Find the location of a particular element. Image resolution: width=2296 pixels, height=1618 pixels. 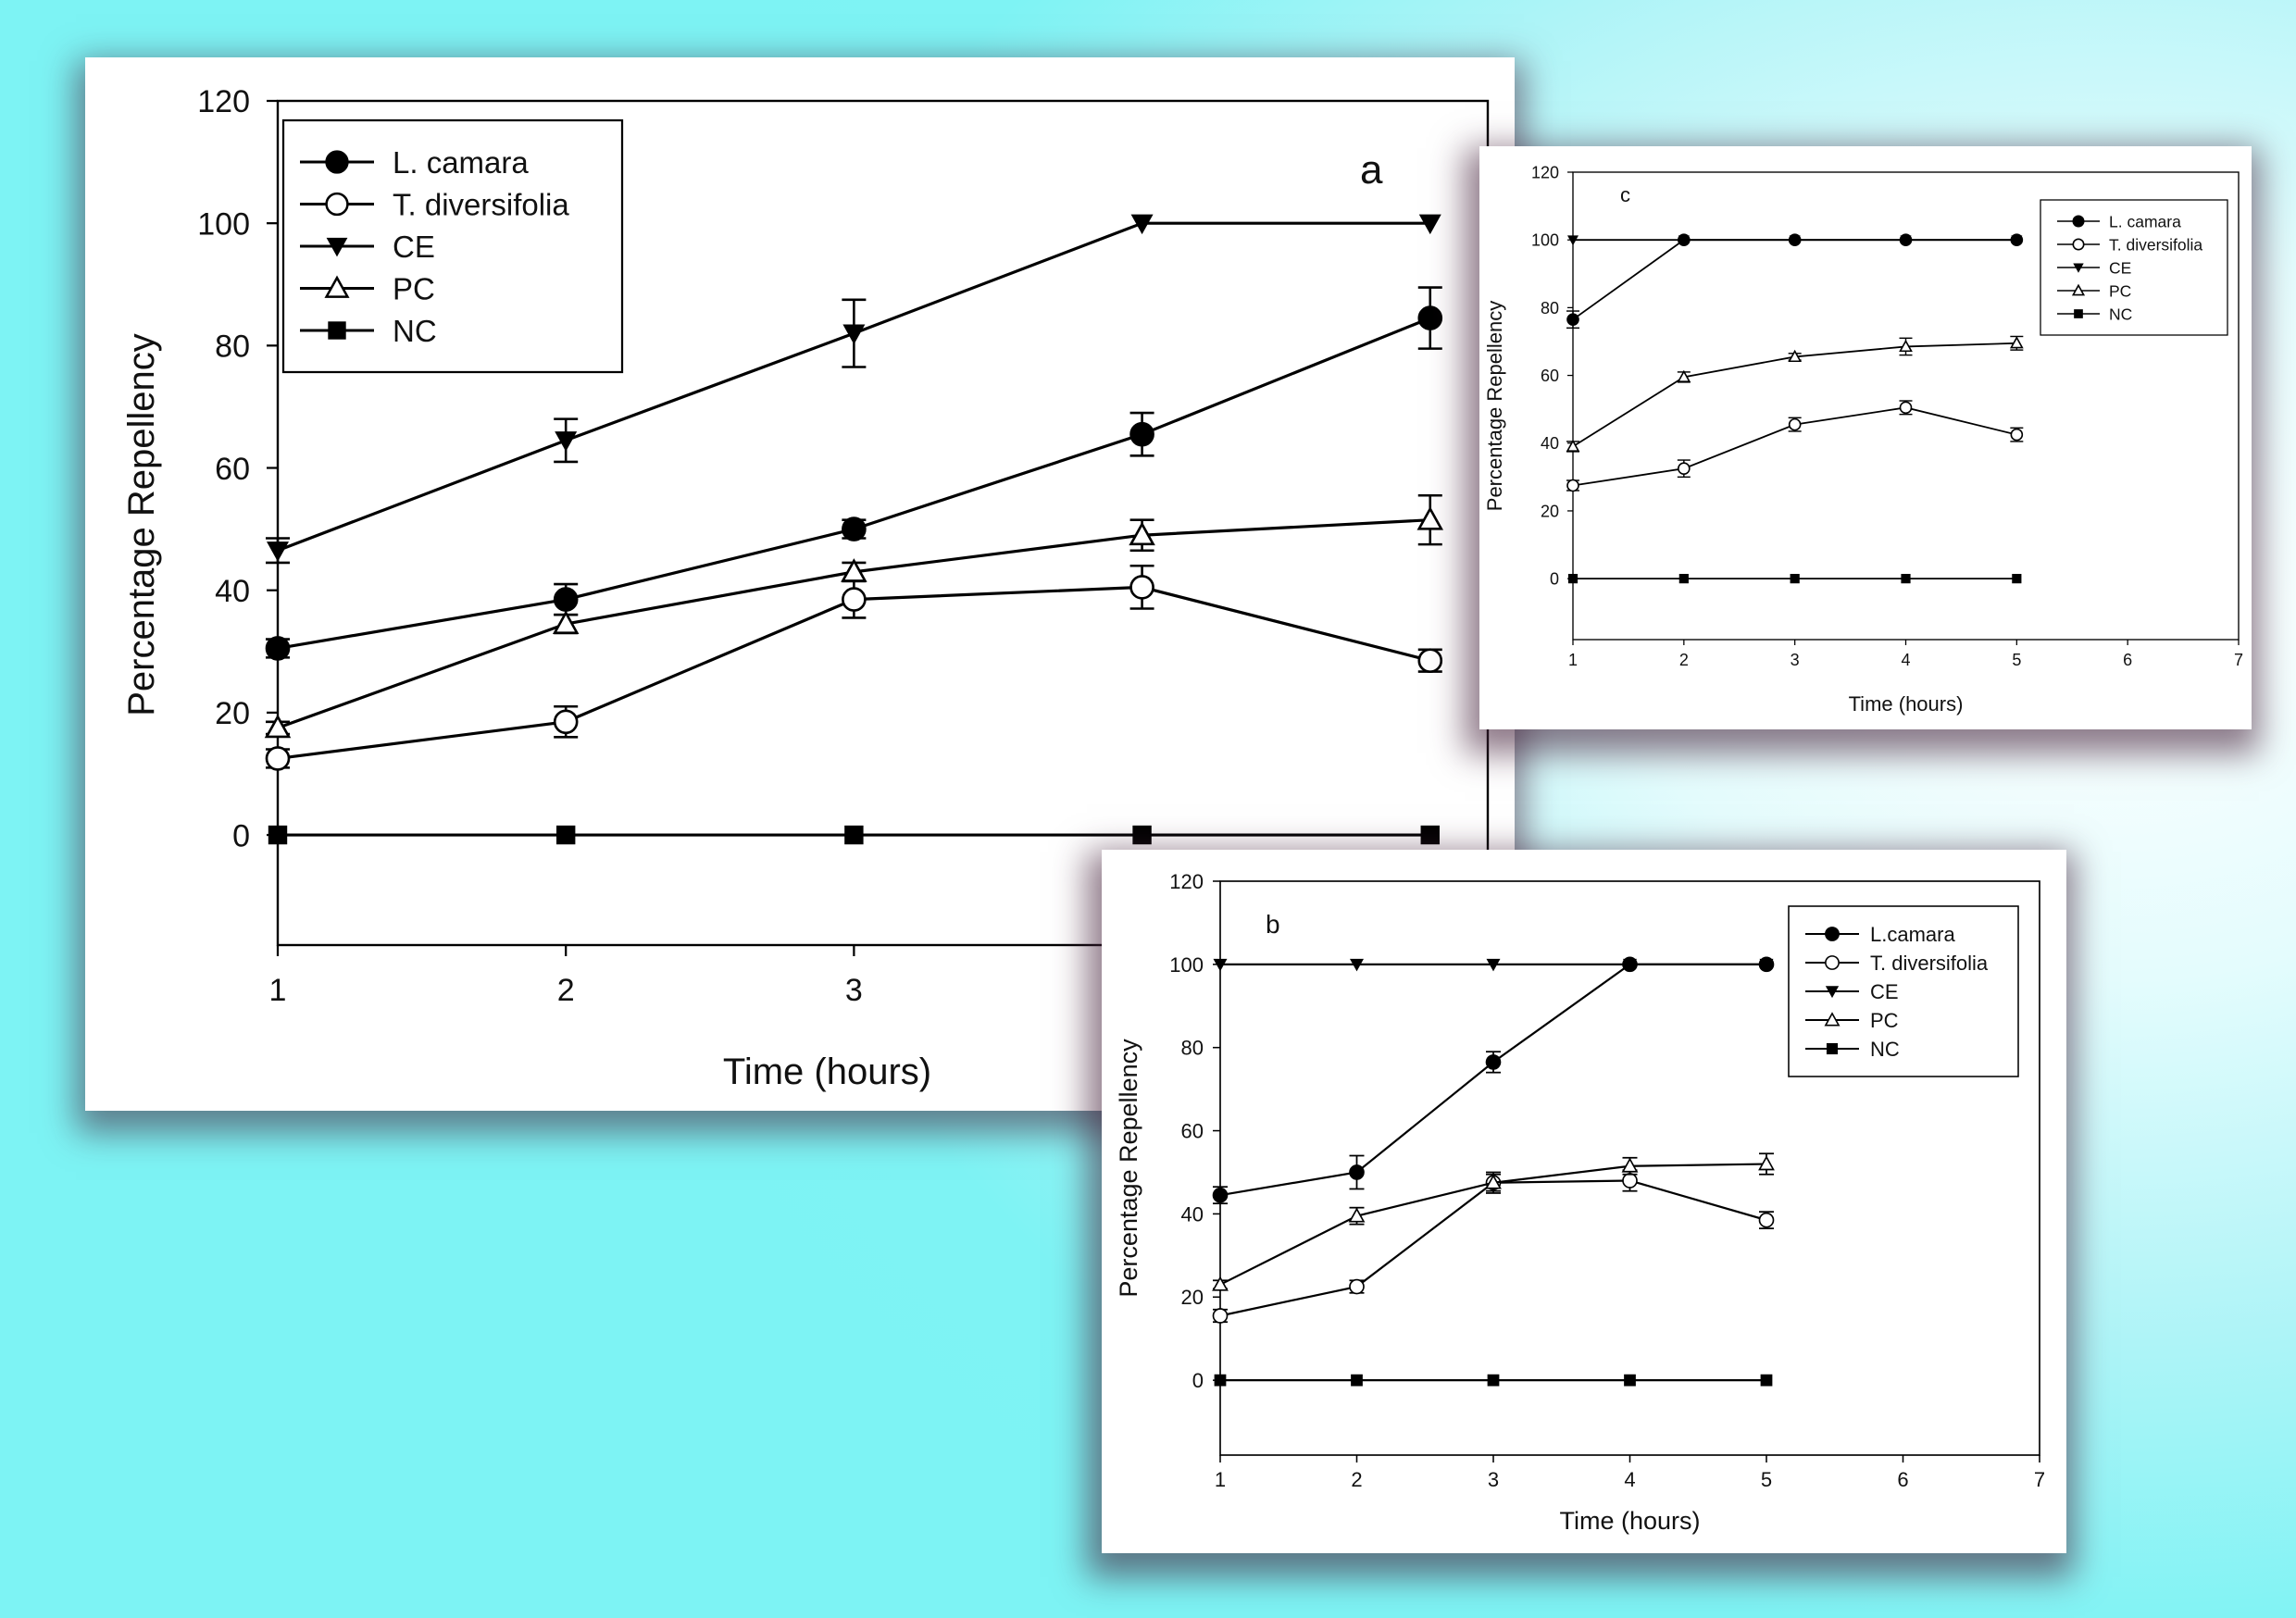

series-nc is located at coordinates (854, 835).